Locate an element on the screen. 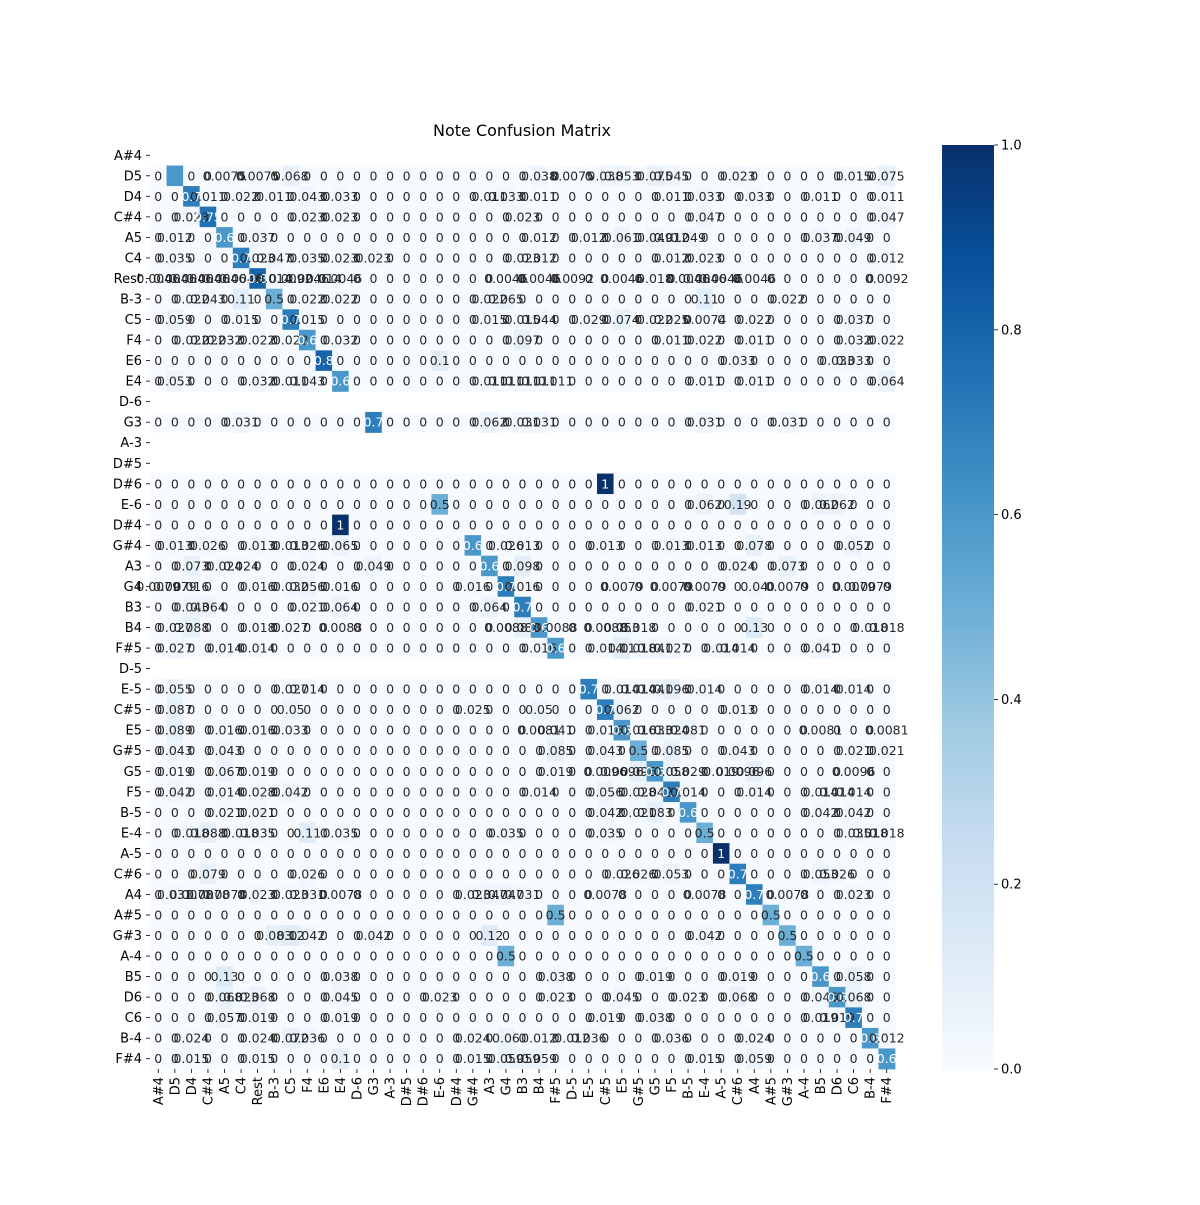 This screenshot has height=1205, width=1200. x-tick-label: E6 is located at coordinates (324, 1085).